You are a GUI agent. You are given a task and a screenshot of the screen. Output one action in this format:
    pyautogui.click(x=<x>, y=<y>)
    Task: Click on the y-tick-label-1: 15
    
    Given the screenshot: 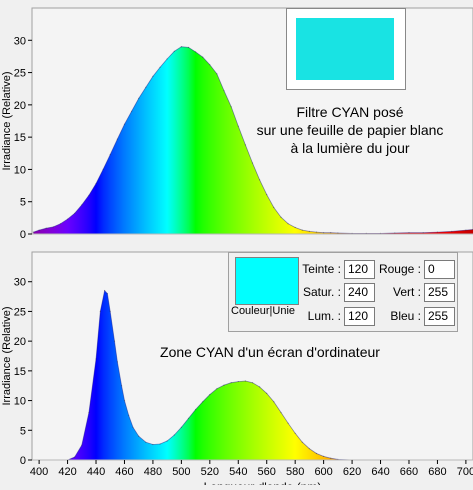 What is the action you would take?
    pyautogui.click(x=20, y=138)
    